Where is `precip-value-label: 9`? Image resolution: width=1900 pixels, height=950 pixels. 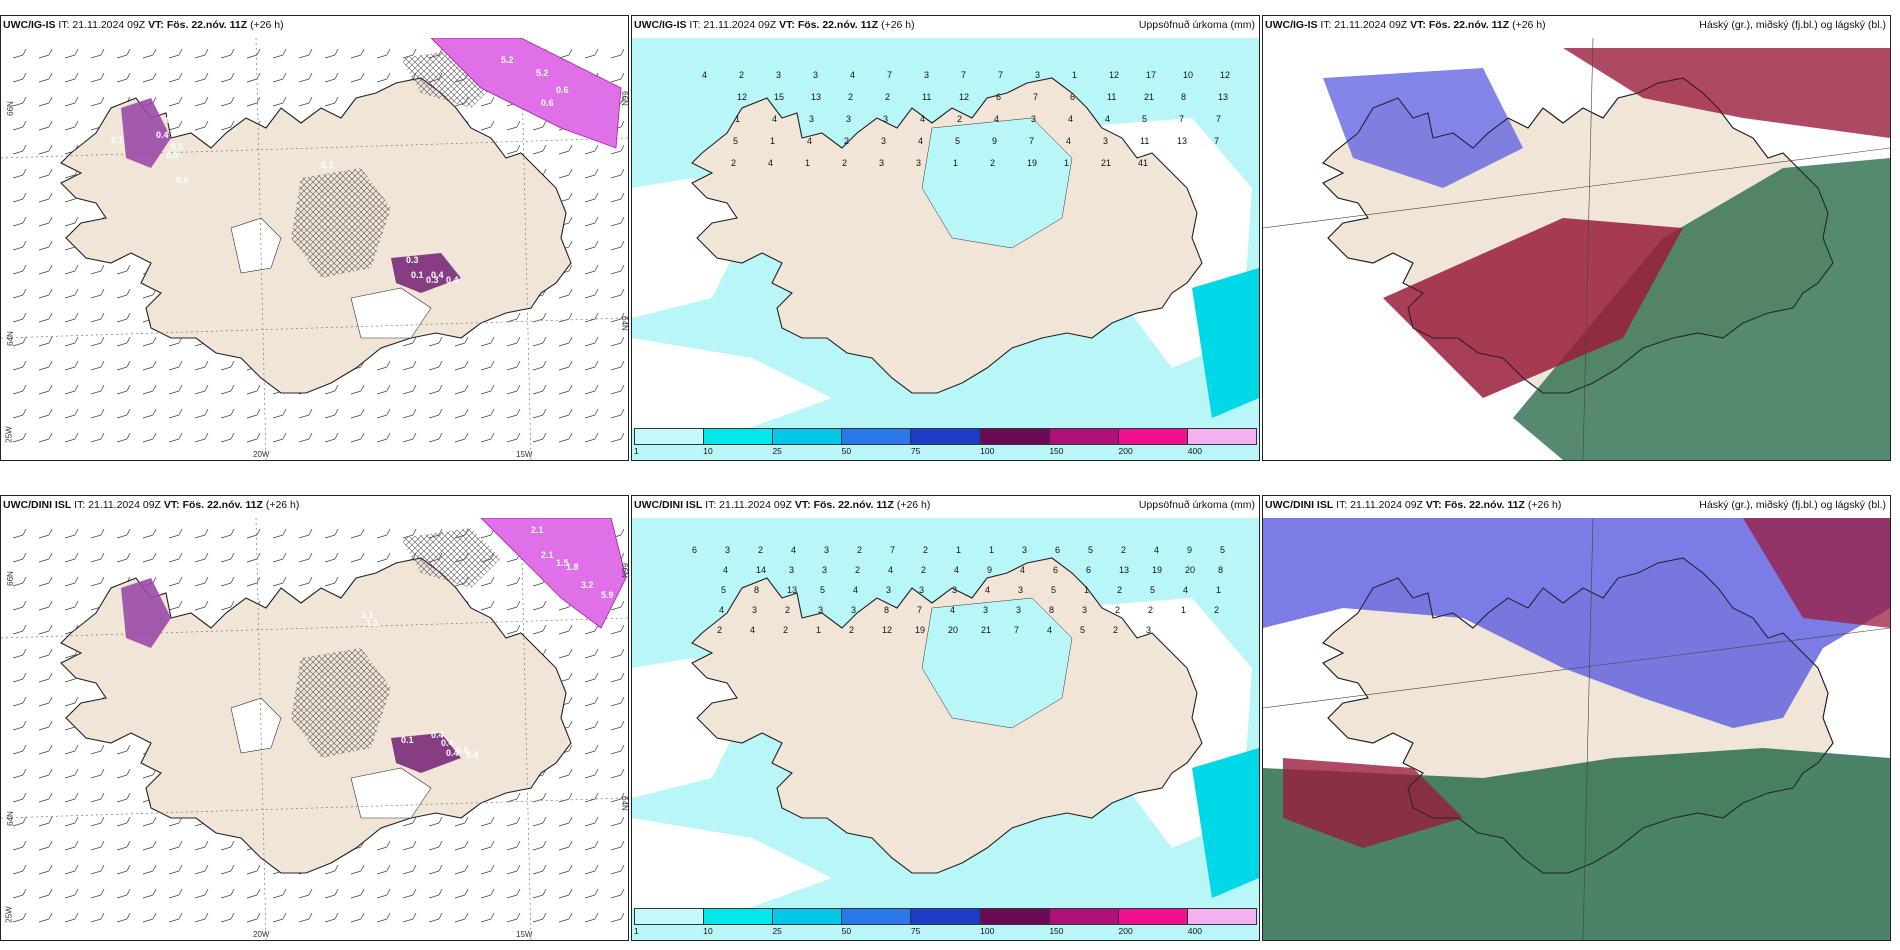
precip-value-label: 9 is located at coordinates (989, 570).